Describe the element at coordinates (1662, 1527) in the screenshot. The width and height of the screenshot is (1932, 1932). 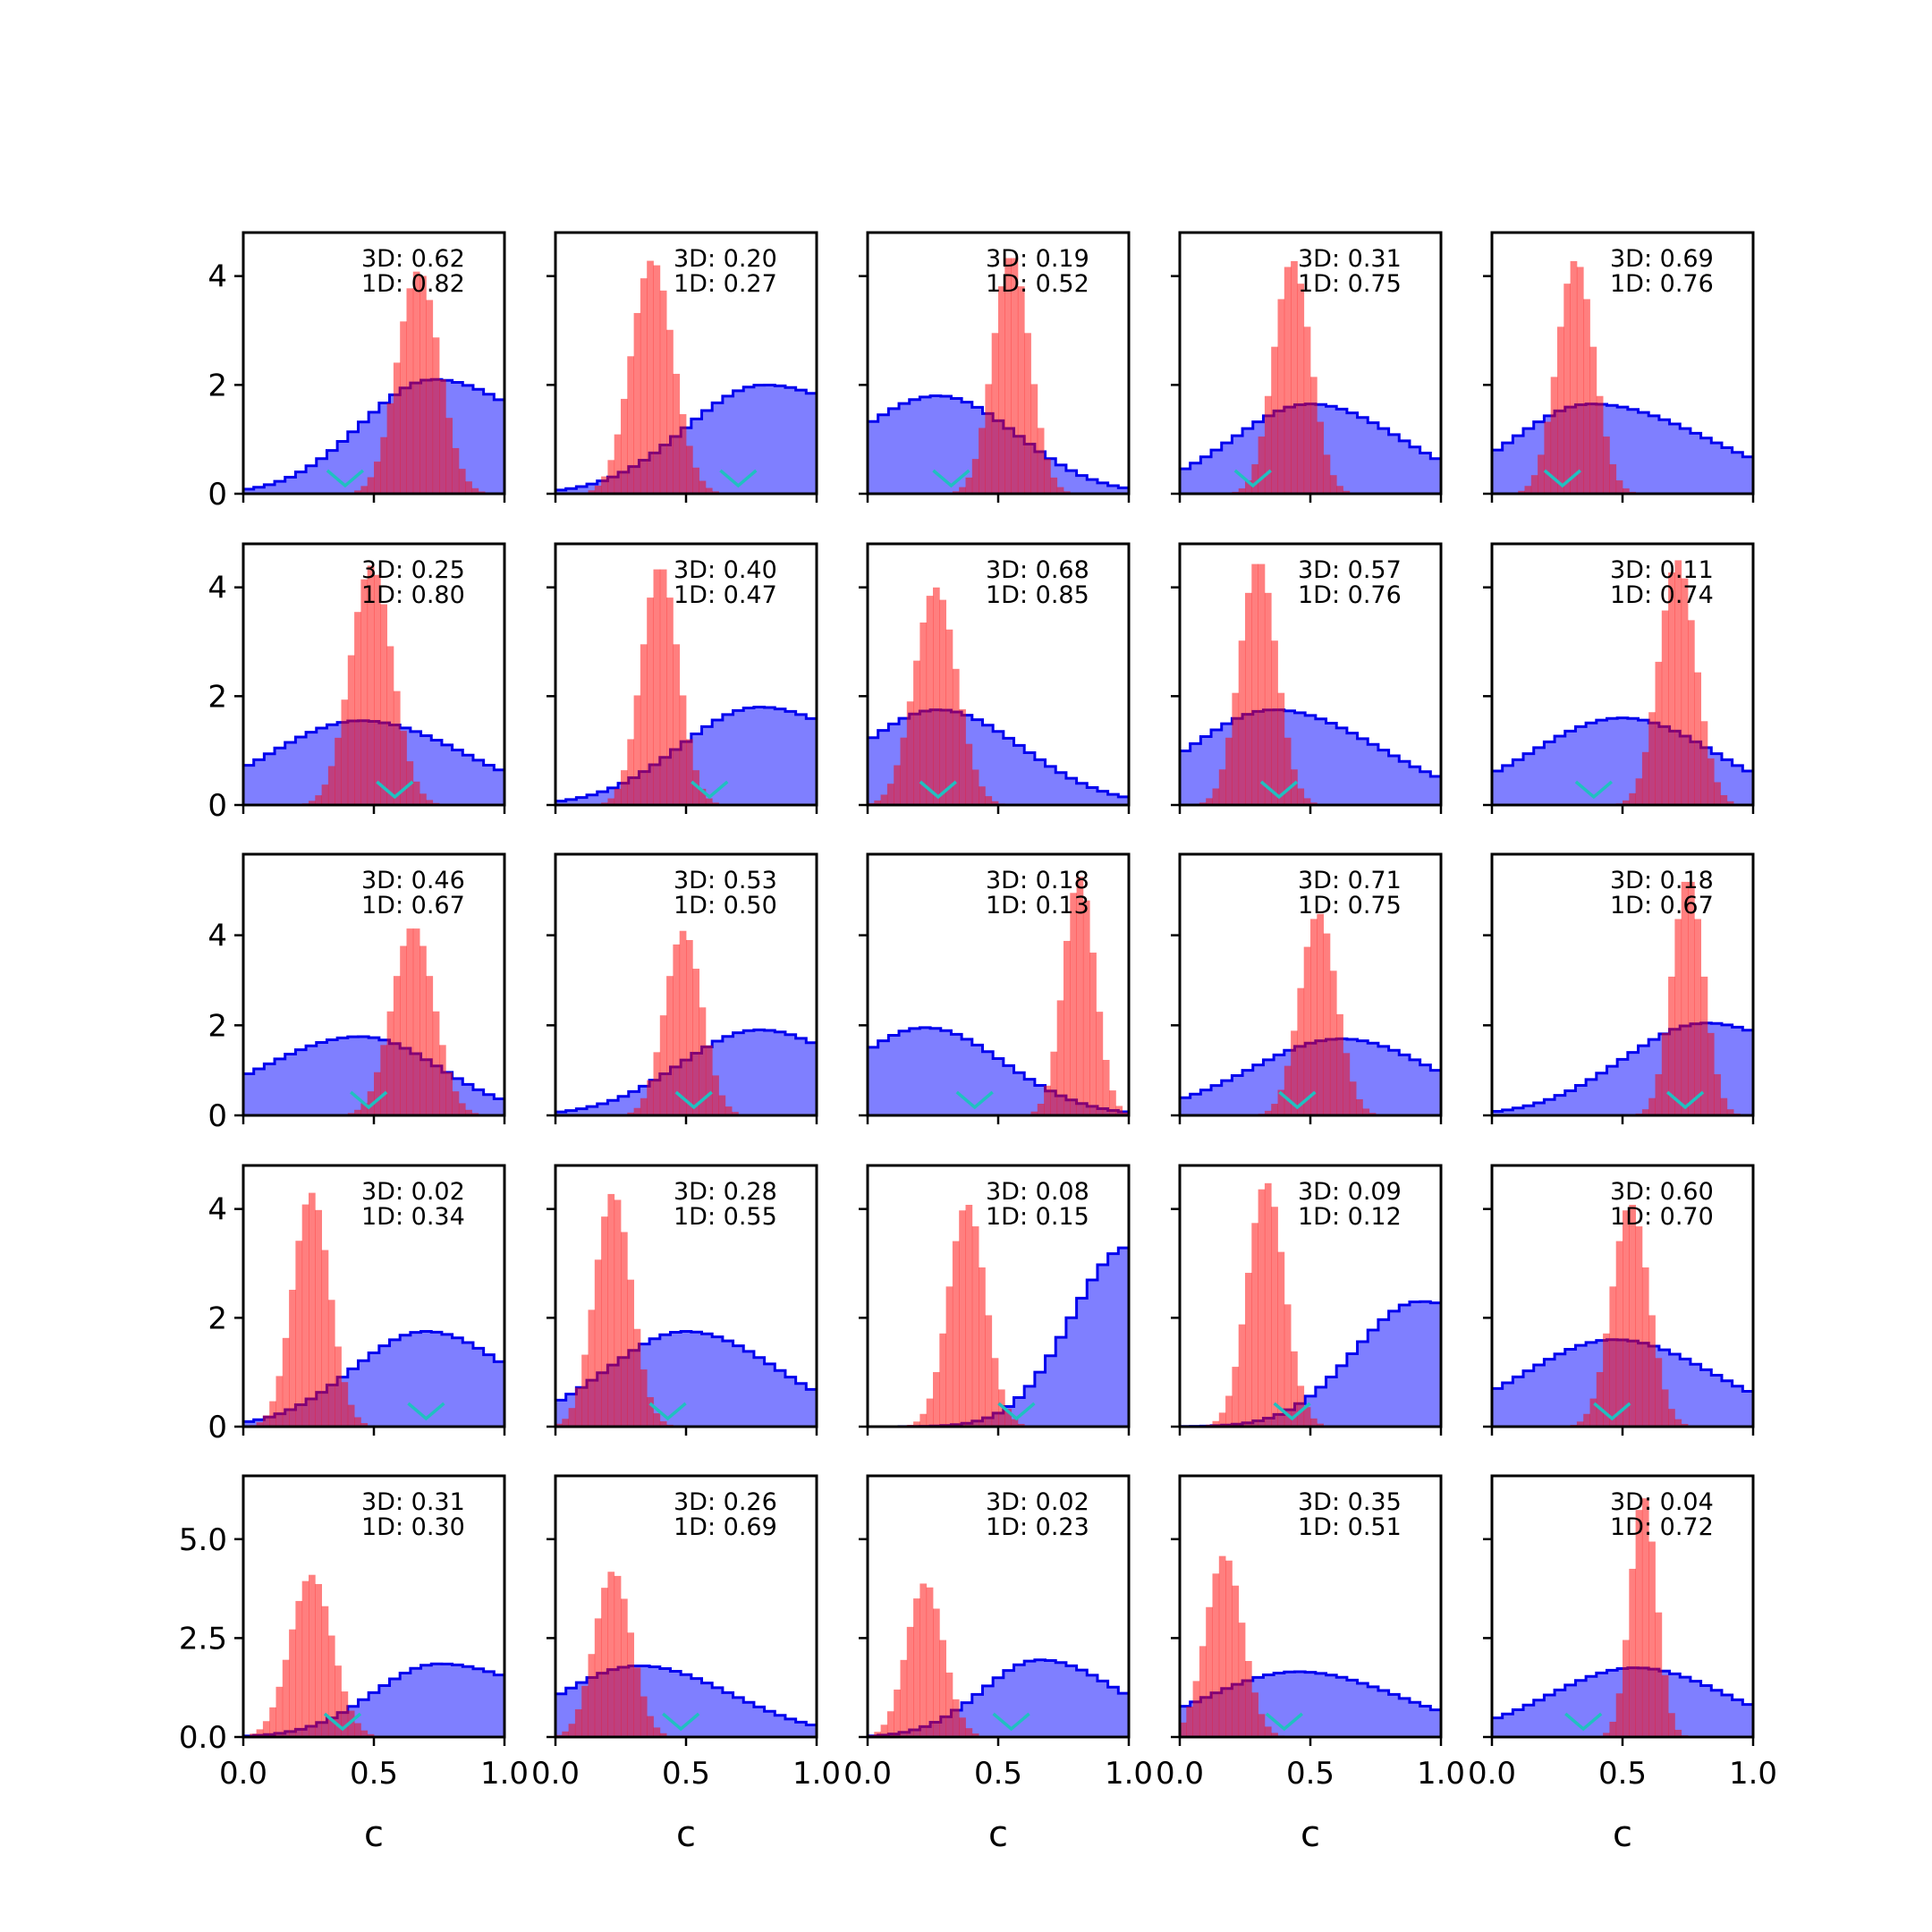
I see `stat-1d-label: 1D: 0.72` at that location.